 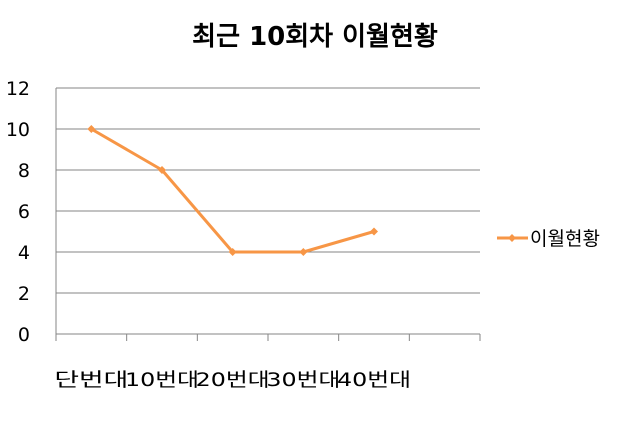 I want to click on y-tick-label: 6, so click(x=24, y=212).